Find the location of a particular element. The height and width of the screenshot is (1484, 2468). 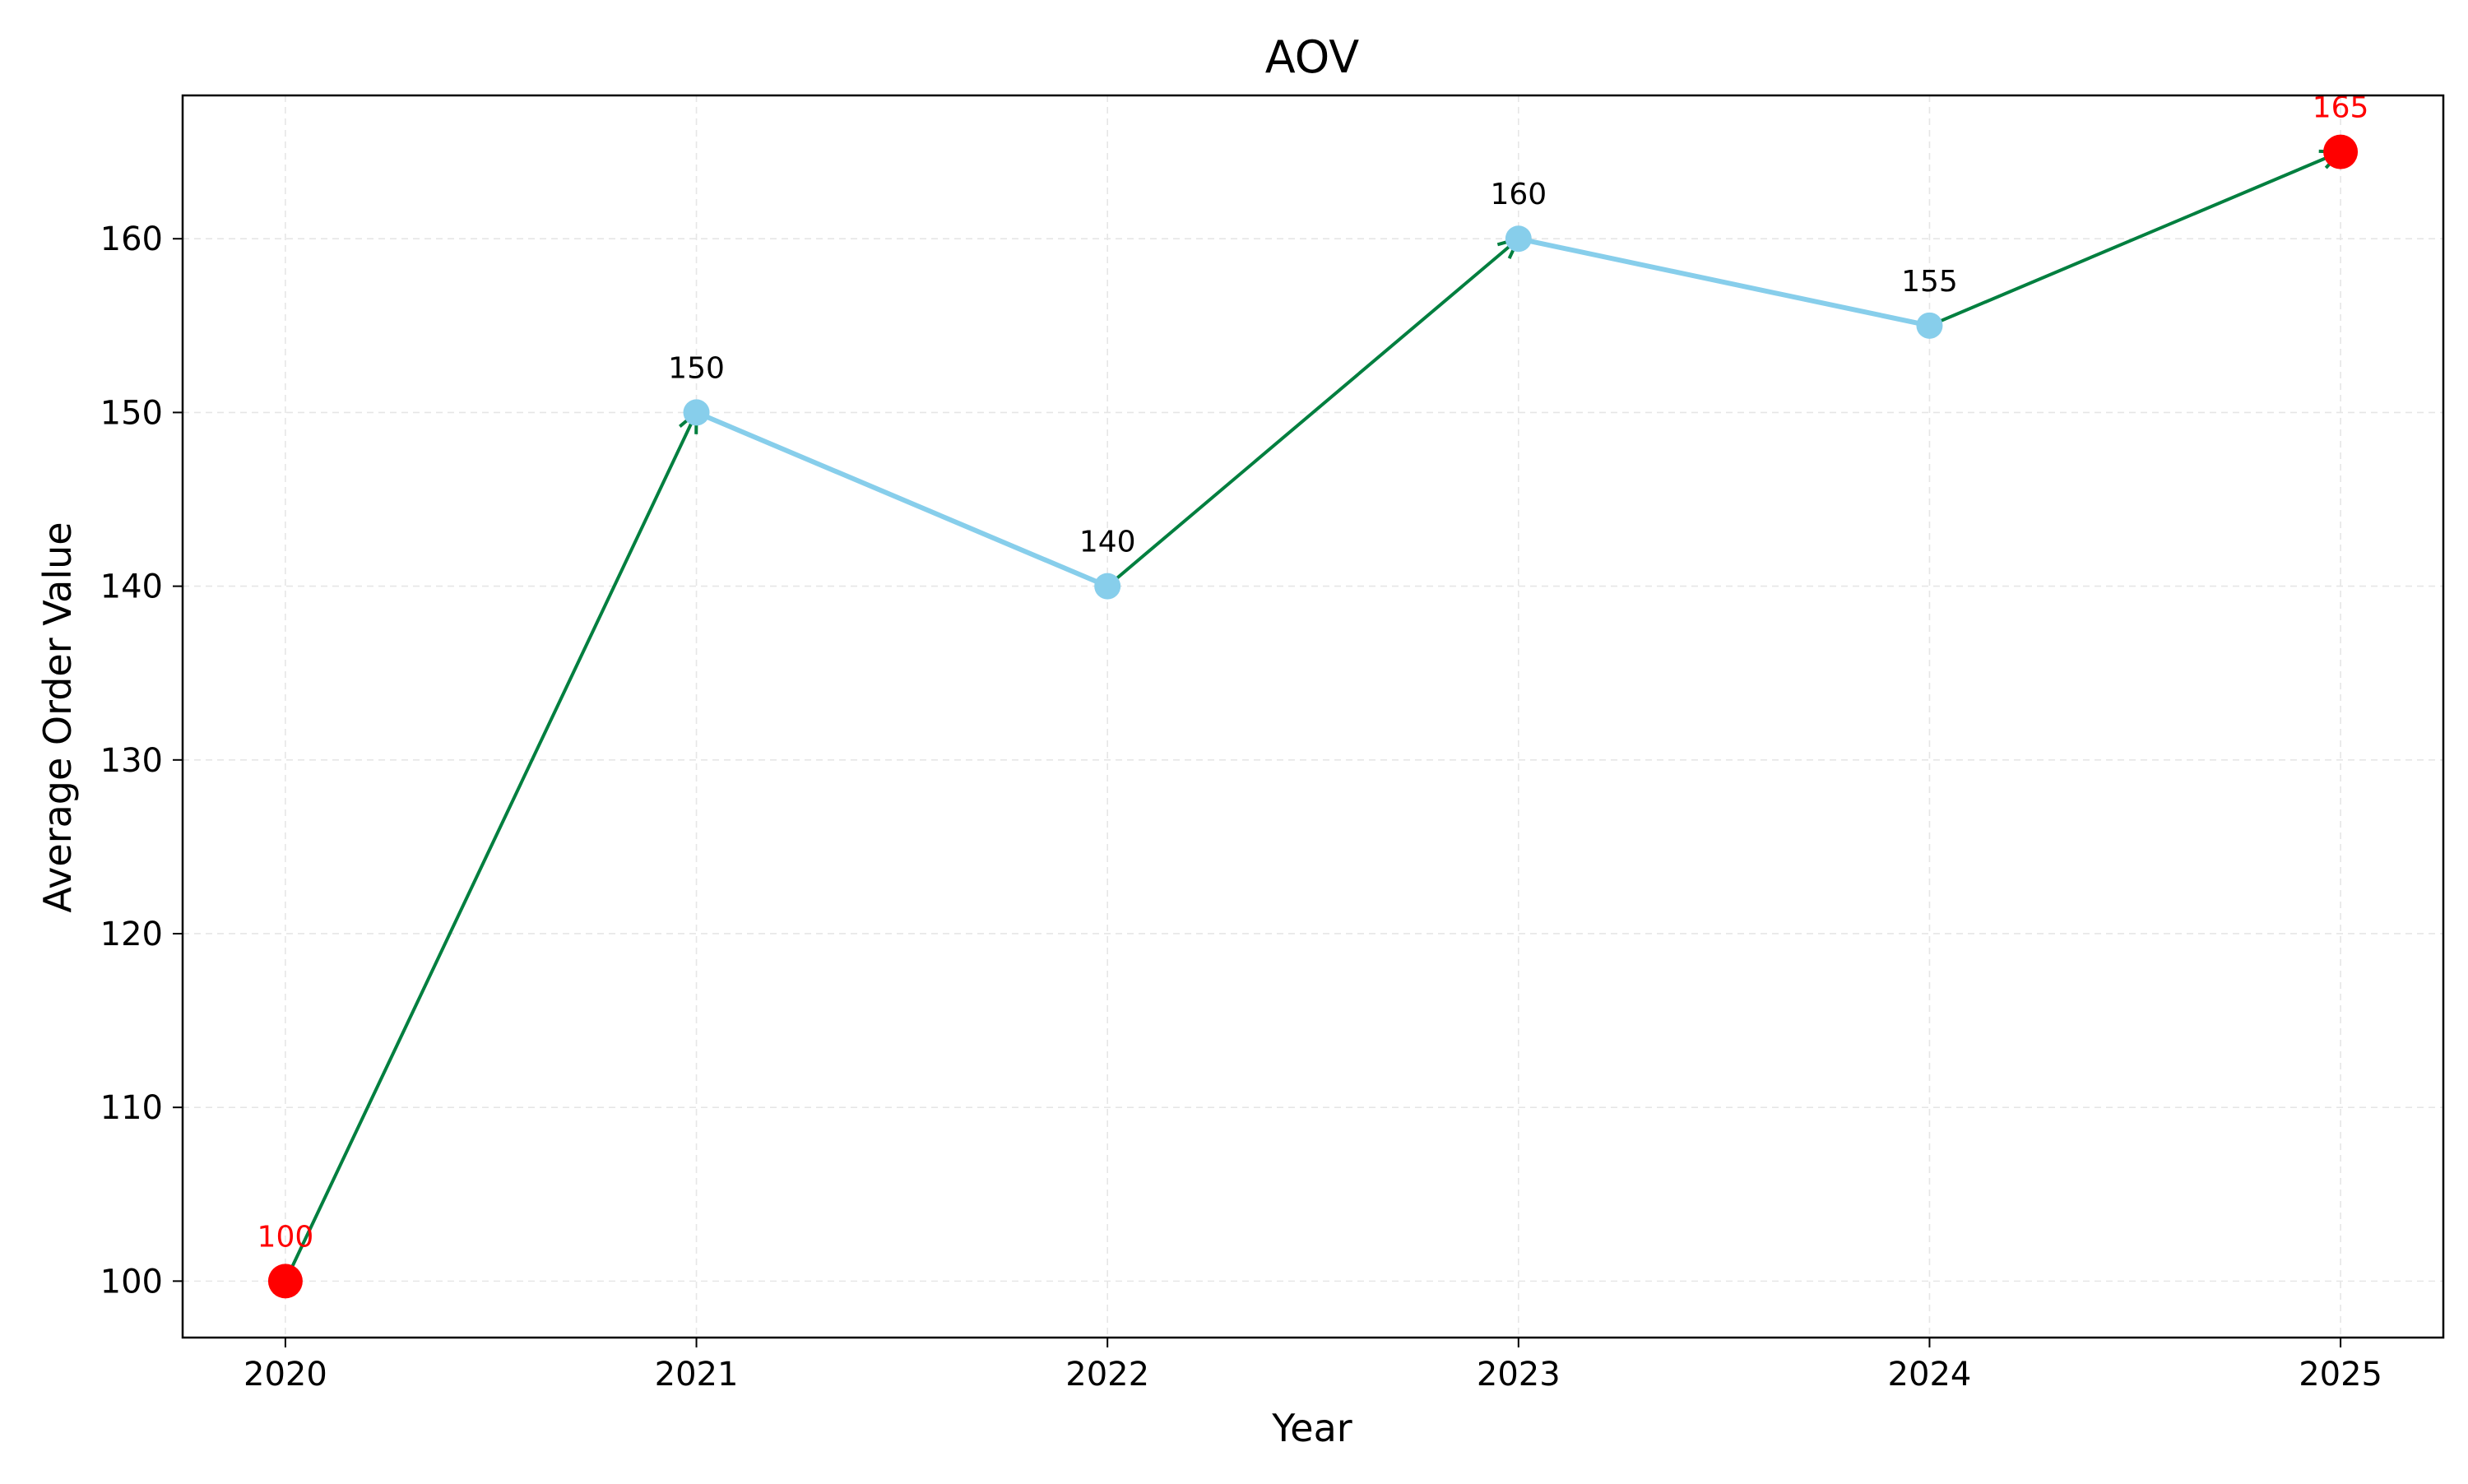

y-tick-label: 160 is located at coordinates (131, 239).